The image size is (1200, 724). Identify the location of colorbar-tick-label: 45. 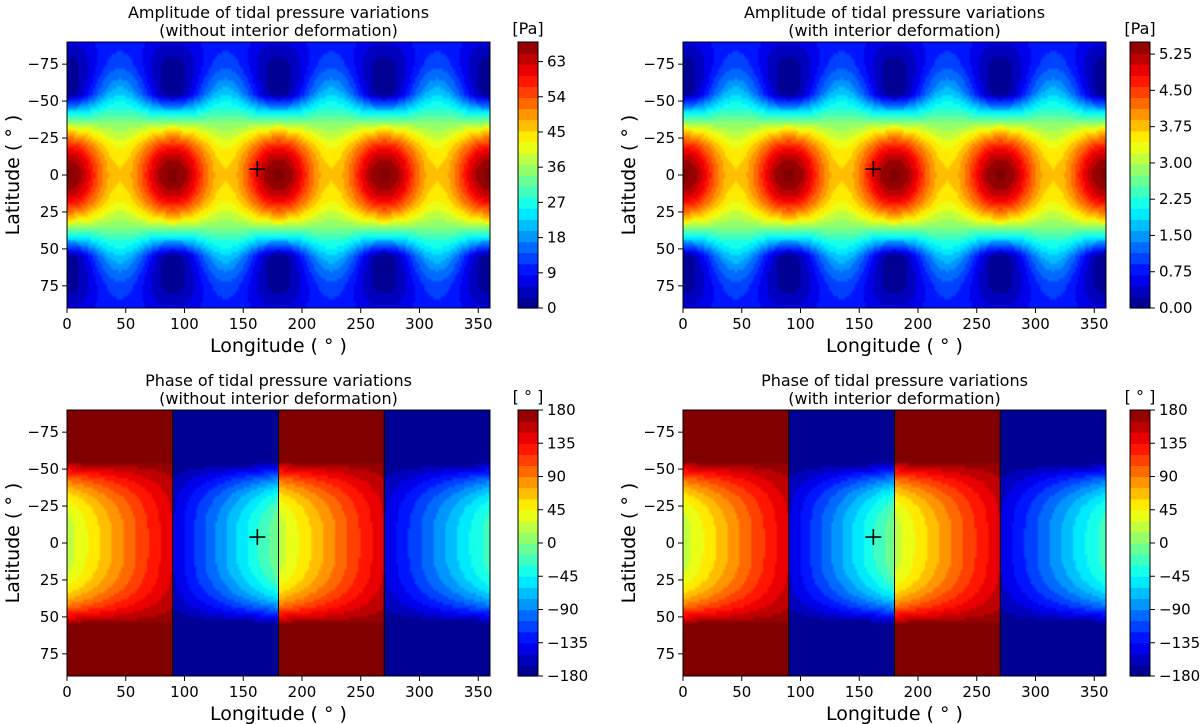
(1168, 510).